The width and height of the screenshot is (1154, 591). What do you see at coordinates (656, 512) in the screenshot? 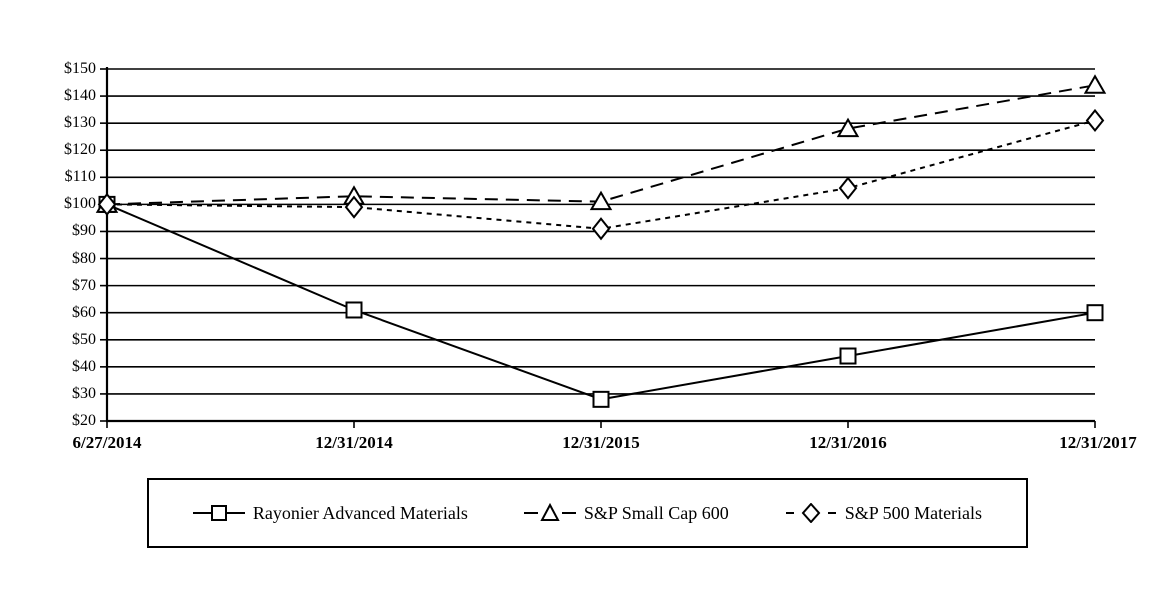
I see `legend-label: S&P Small Cap 600` at bounding box center [656, 512].